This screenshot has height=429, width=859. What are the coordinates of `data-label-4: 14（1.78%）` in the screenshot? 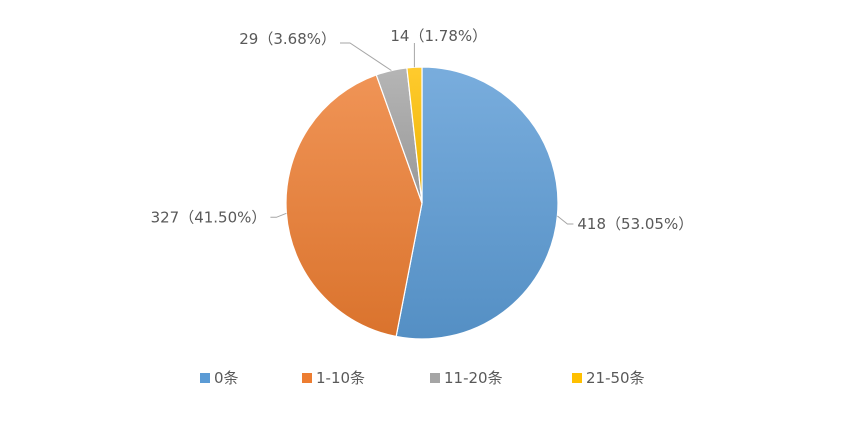 It's located at (438, 36).